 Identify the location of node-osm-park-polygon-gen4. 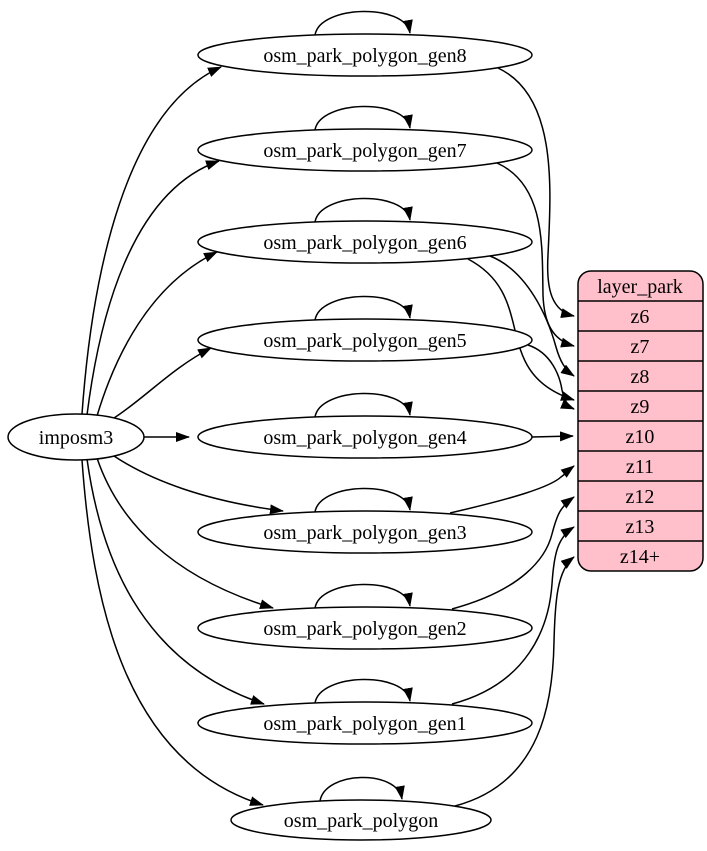
(365, 437).